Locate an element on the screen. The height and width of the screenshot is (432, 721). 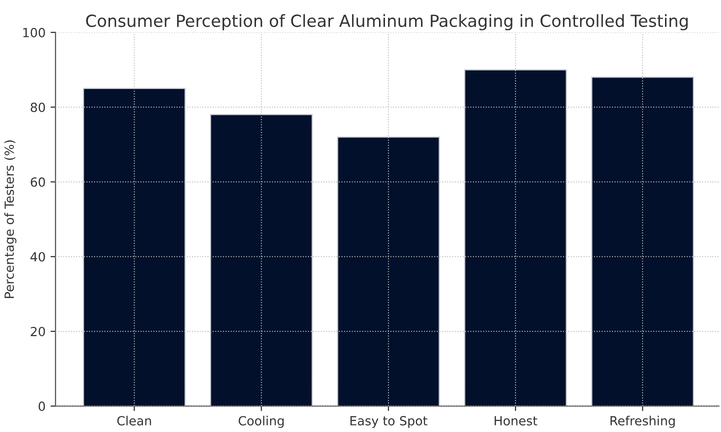
x-tick-label: Easy to Spot is located at coordinates (389, 422).